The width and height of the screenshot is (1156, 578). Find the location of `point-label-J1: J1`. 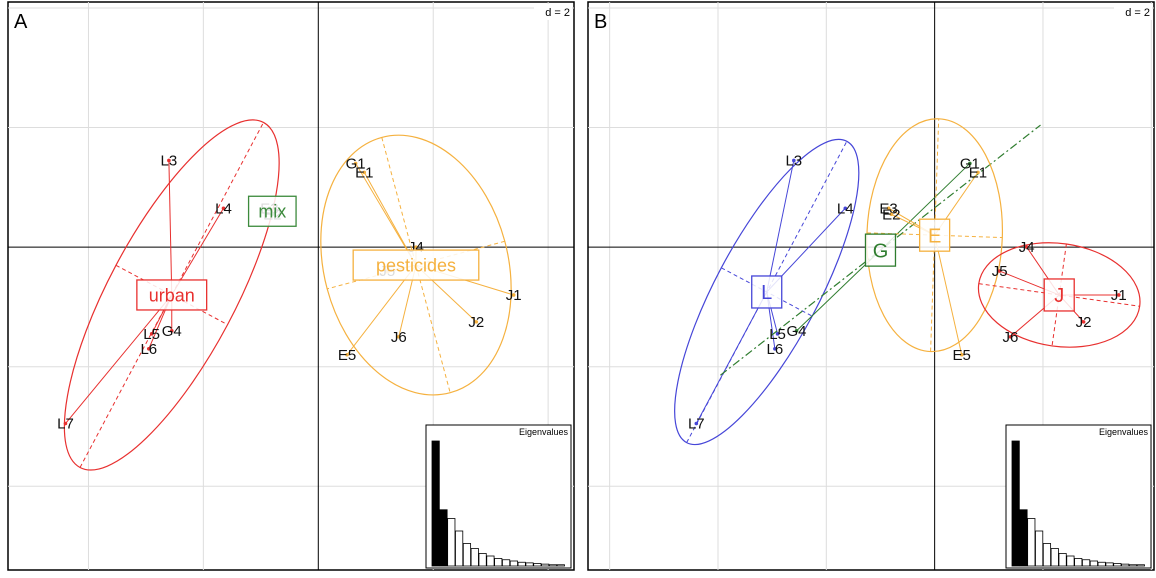

point-label-J1: J1 is located at coordinates (1119, 295).